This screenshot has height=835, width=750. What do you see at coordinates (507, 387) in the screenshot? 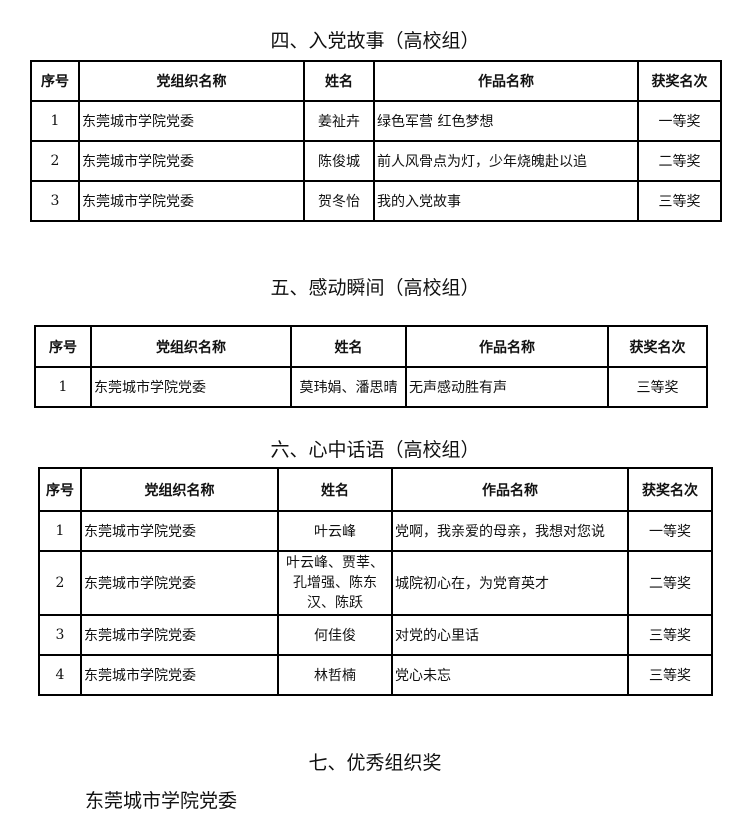
I see `cell-work-title: 无声感动胜有声` at bounding box center [507, 387].